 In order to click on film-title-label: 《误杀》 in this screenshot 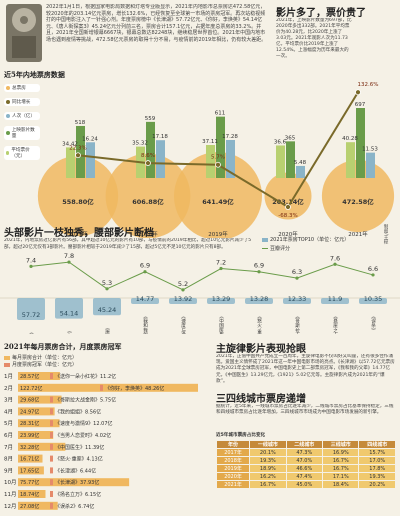, I will do `click(373, 323)`.